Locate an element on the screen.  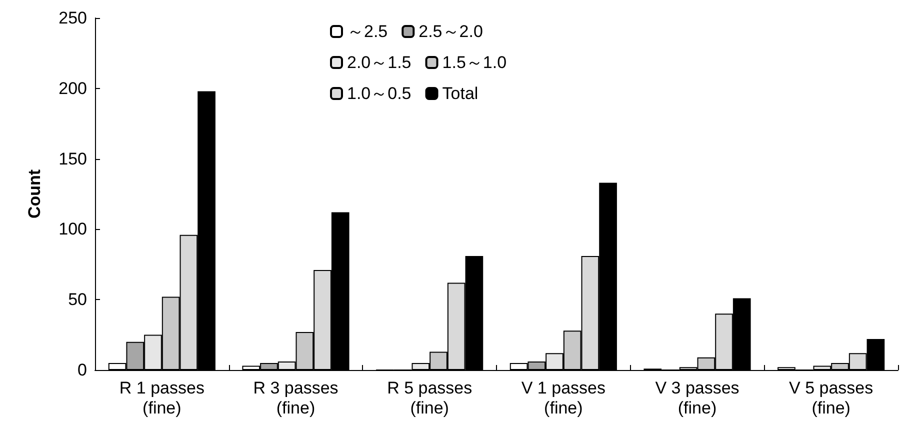
x-tick-label: R 3 passes (fine) is located at coordinates (295, 398).